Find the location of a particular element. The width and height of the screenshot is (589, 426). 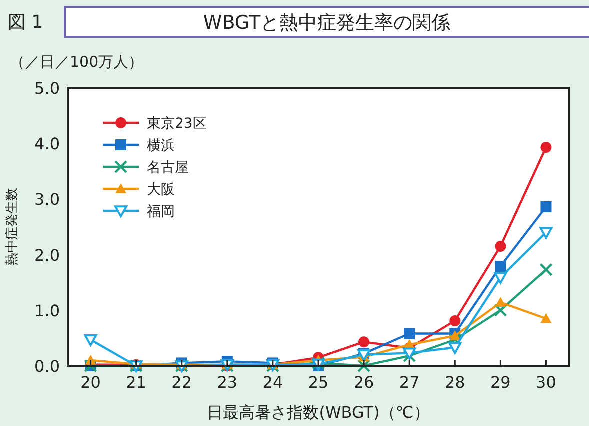

x-tick-label: 25 is located at coordinates (318, 382).